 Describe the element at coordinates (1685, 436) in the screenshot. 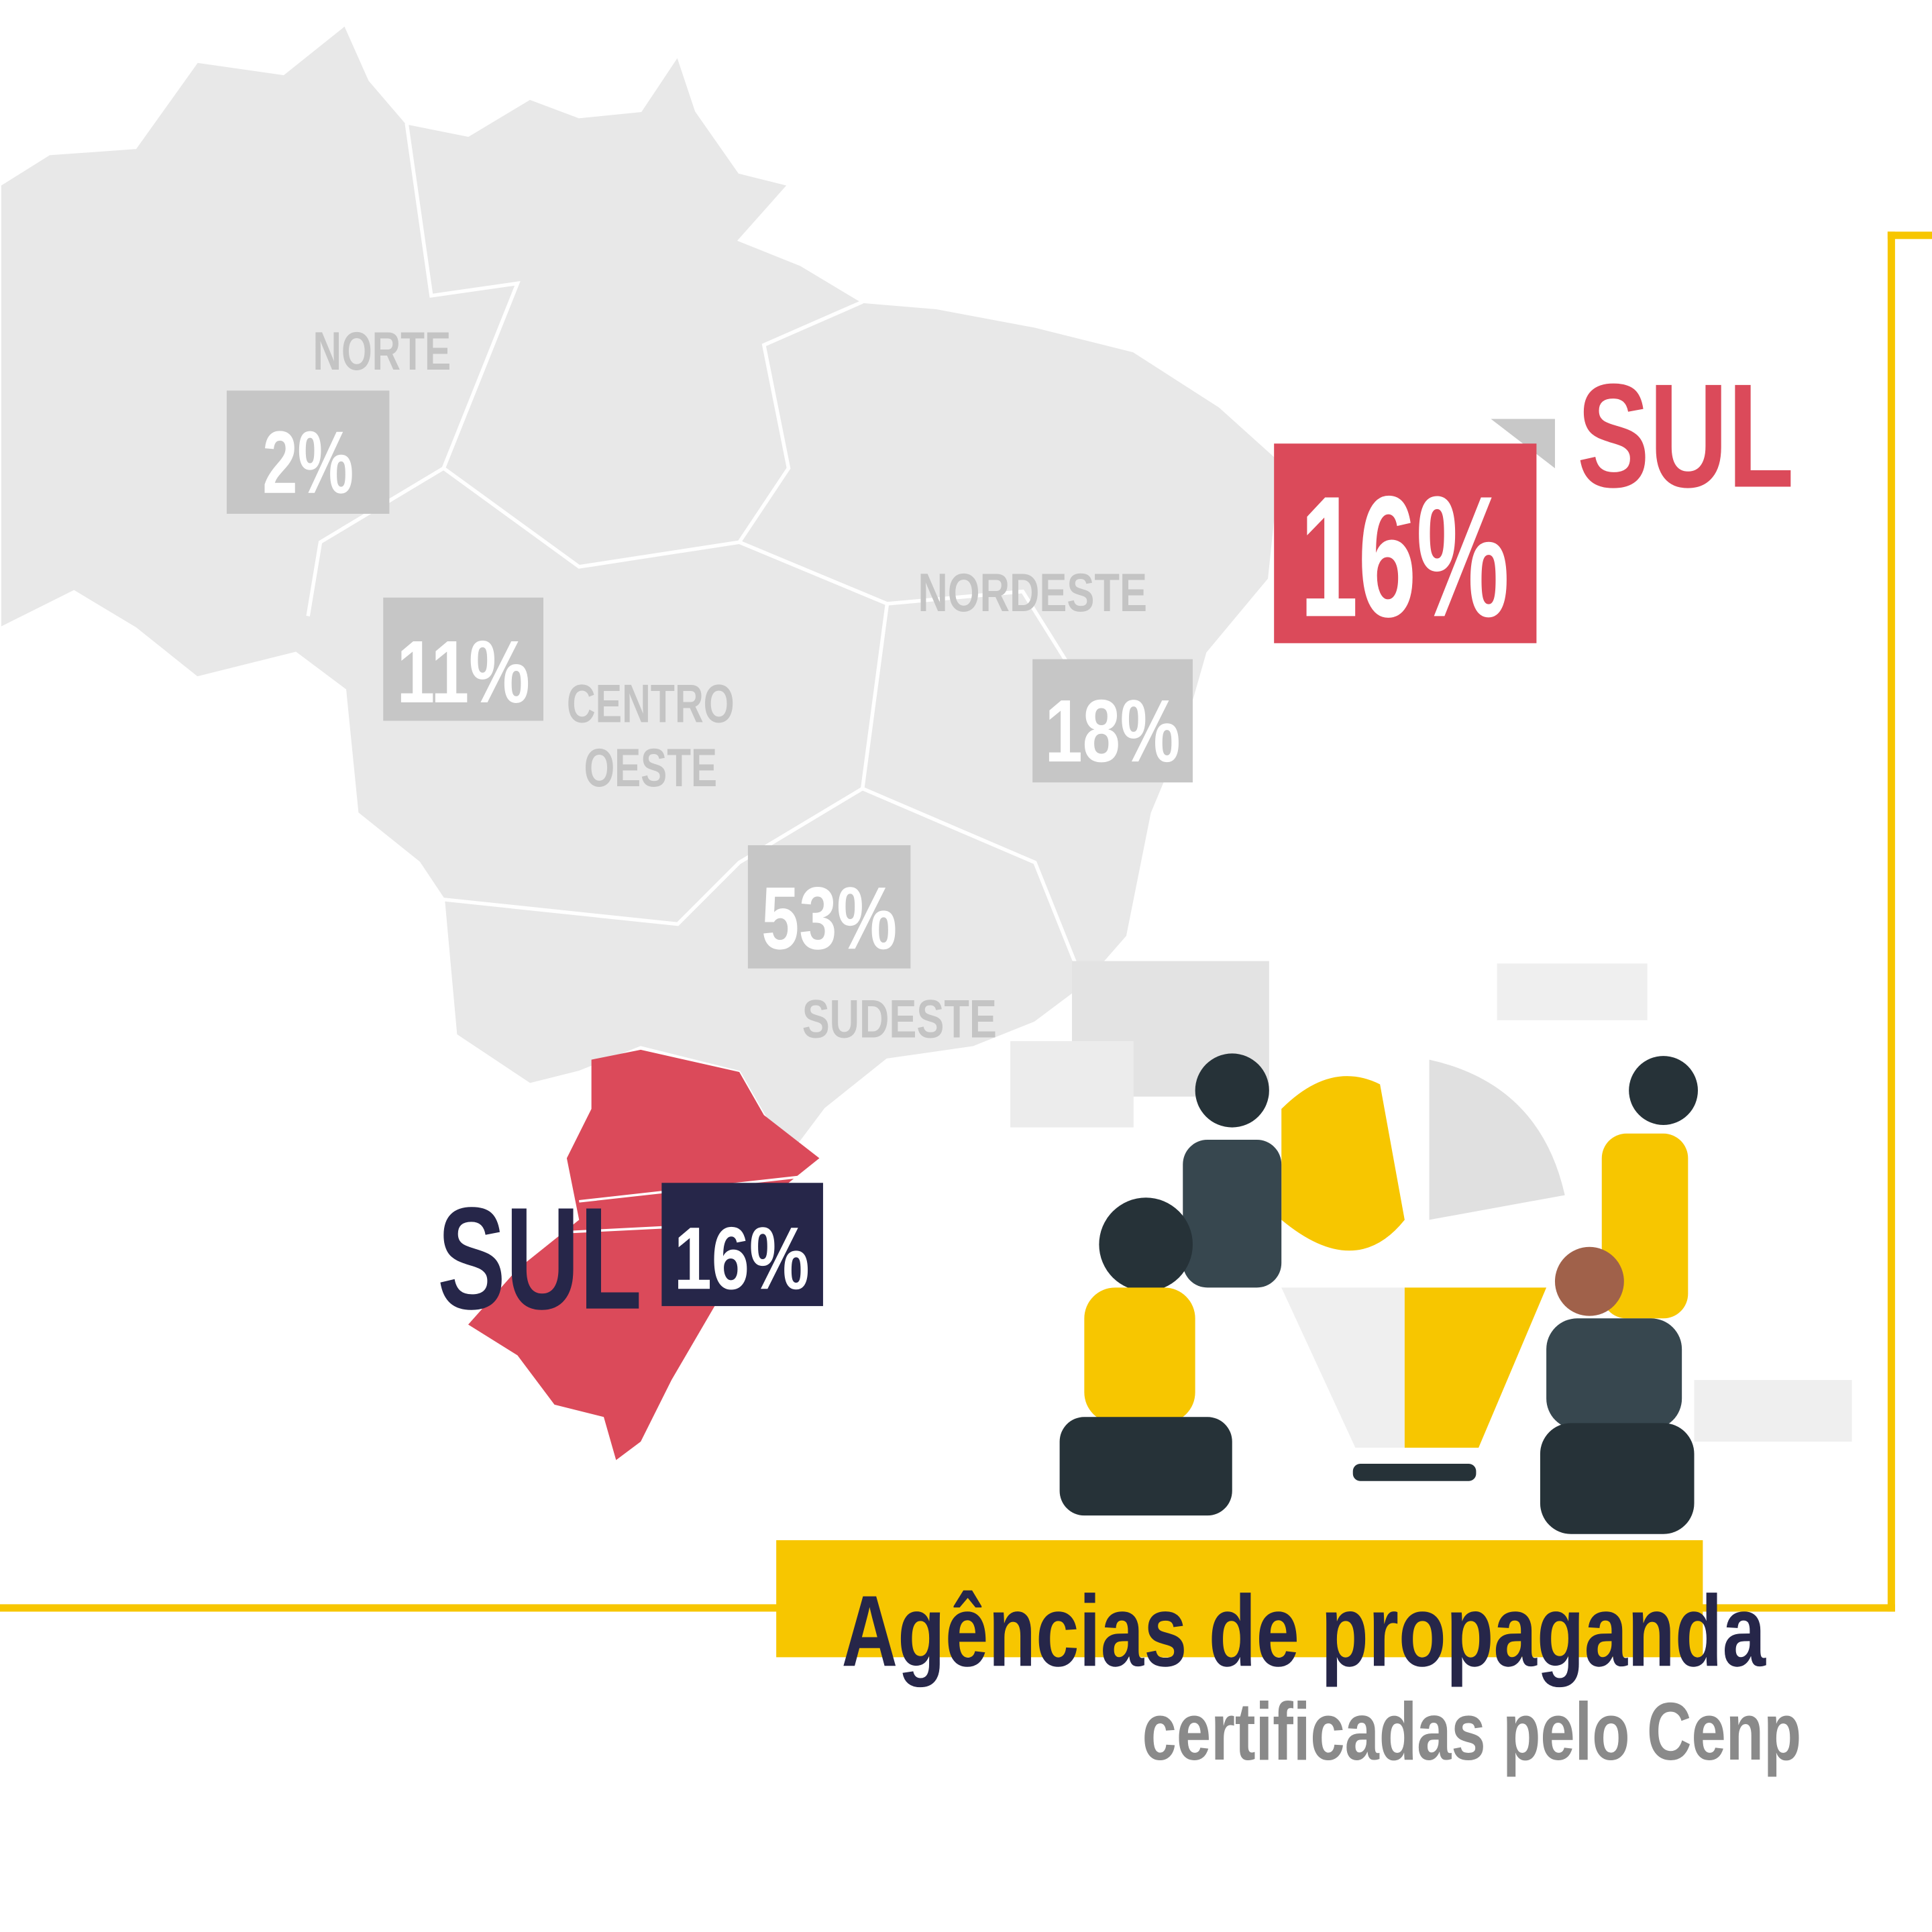

I see `highlight-name: SUL` at that location.